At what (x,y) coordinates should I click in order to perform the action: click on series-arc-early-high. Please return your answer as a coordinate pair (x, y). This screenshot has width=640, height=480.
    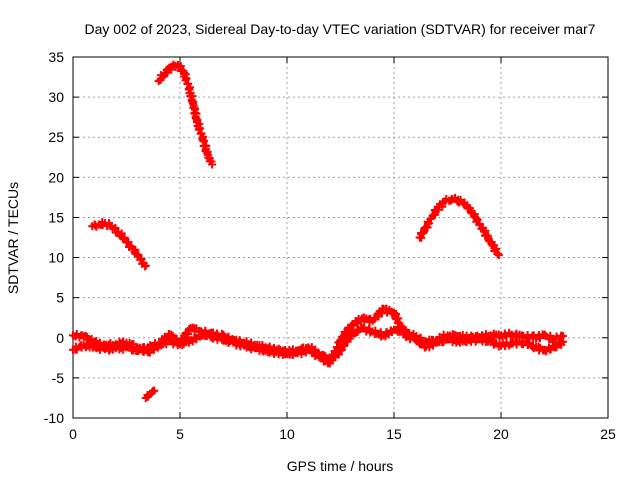
    Looking at the image, I should click on (119, 244).